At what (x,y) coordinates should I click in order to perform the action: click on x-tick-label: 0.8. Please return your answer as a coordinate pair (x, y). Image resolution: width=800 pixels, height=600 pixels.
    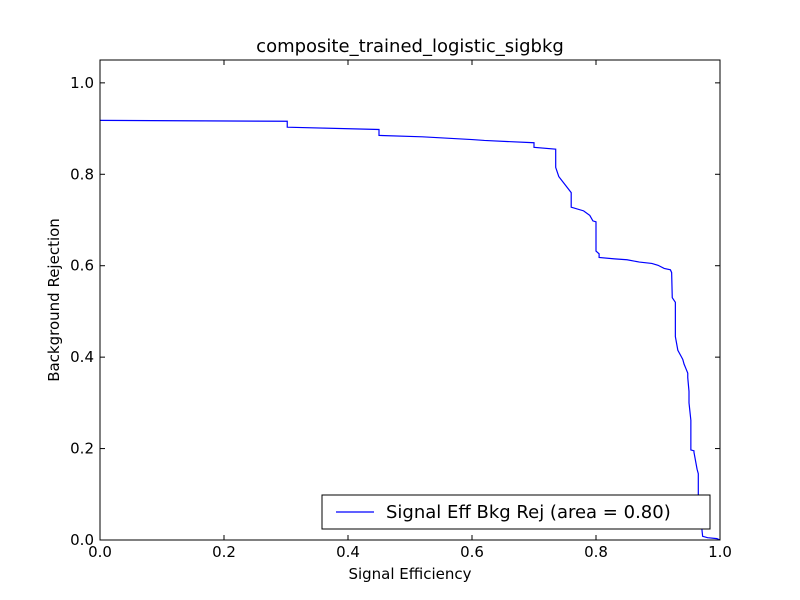
    Looking at the image, I should click on (596, 552).